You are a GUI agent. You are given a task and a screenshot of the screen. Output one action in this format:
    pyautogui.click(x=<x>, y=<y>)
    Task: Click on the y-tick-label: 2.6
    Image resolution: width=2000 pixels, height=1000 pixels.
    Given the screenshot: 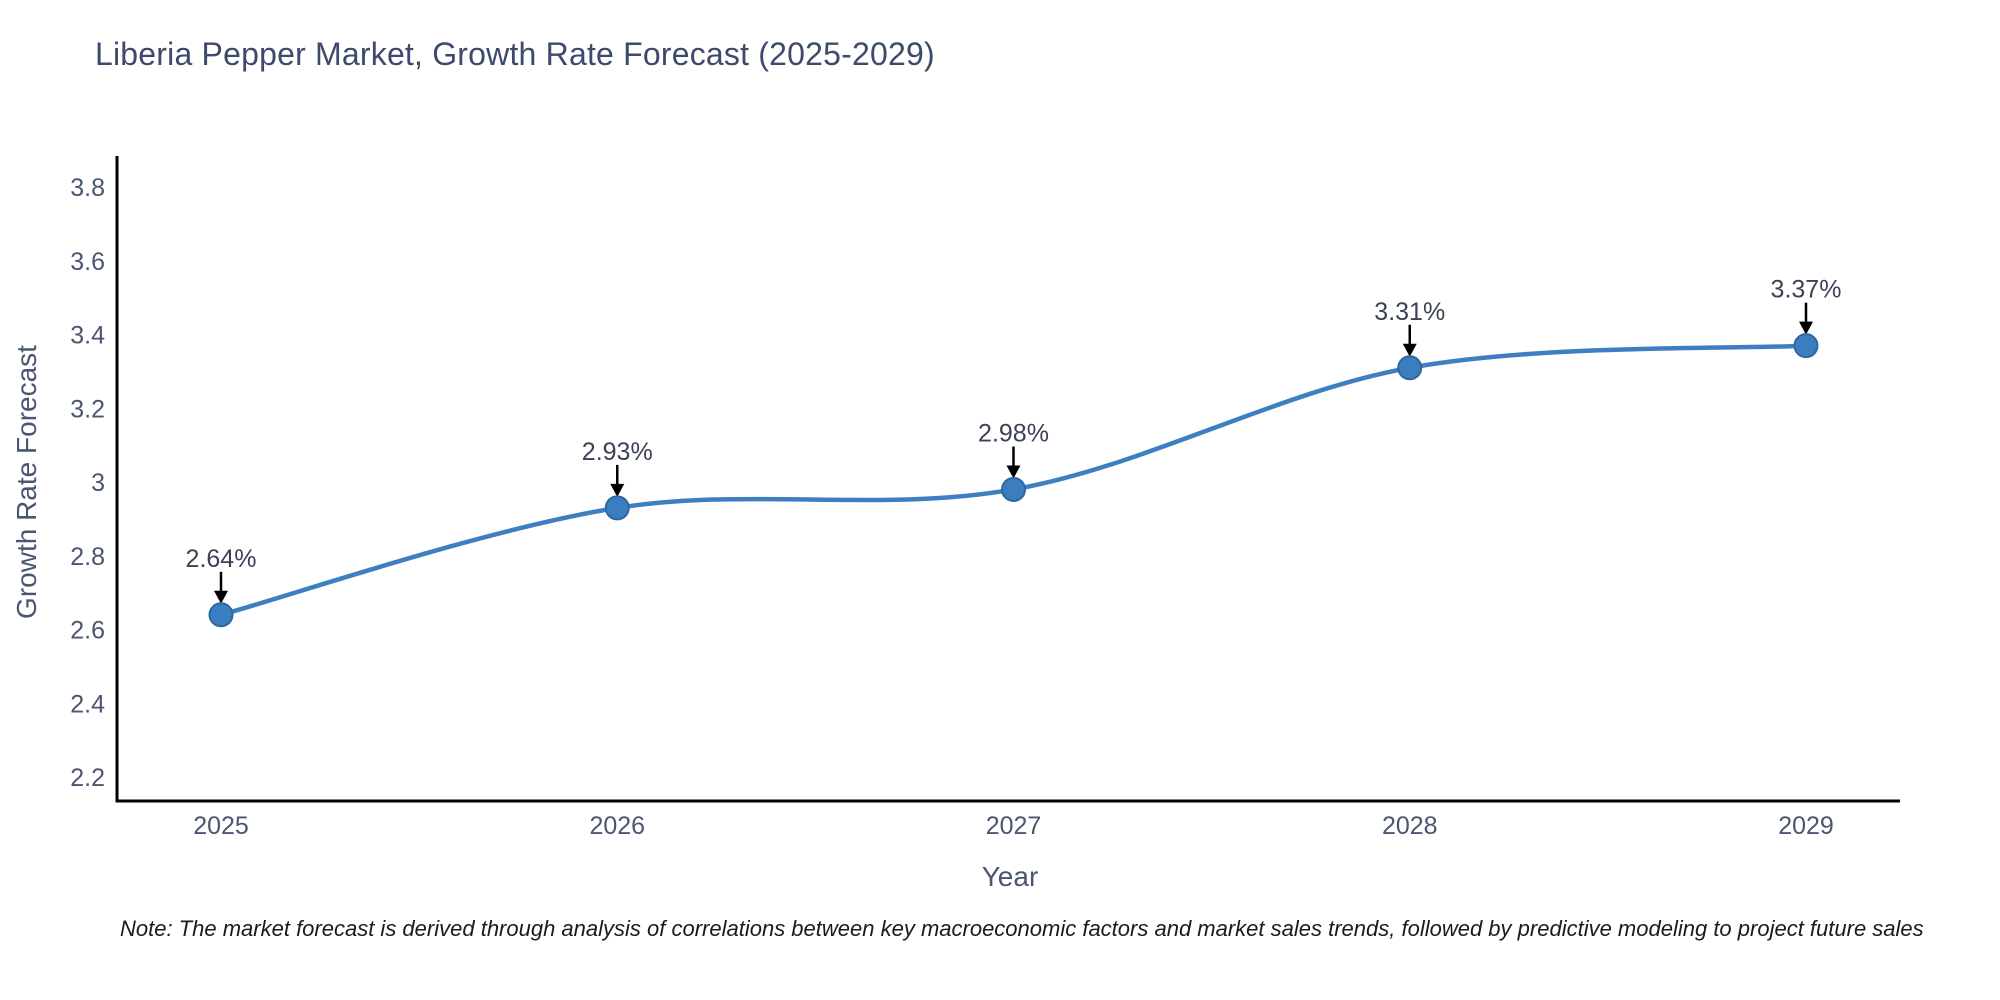 What is the action you would take?
    pyautogui.click(x=87, y=631)
    